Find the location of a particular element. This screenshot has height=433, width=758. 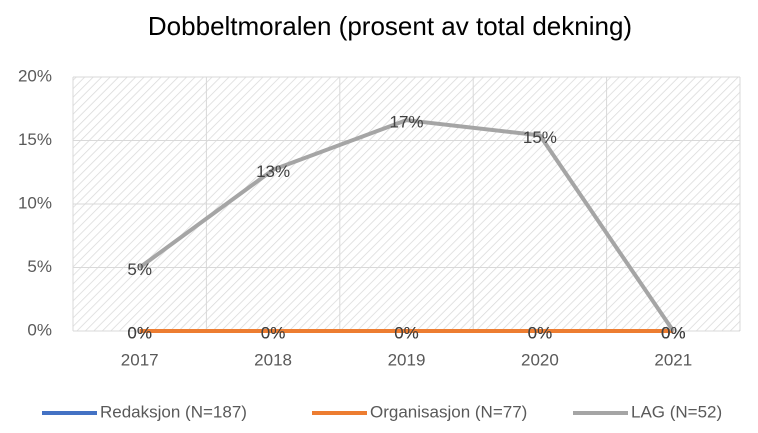

y-tick-label: 10% is located at coordinates (35, 202).